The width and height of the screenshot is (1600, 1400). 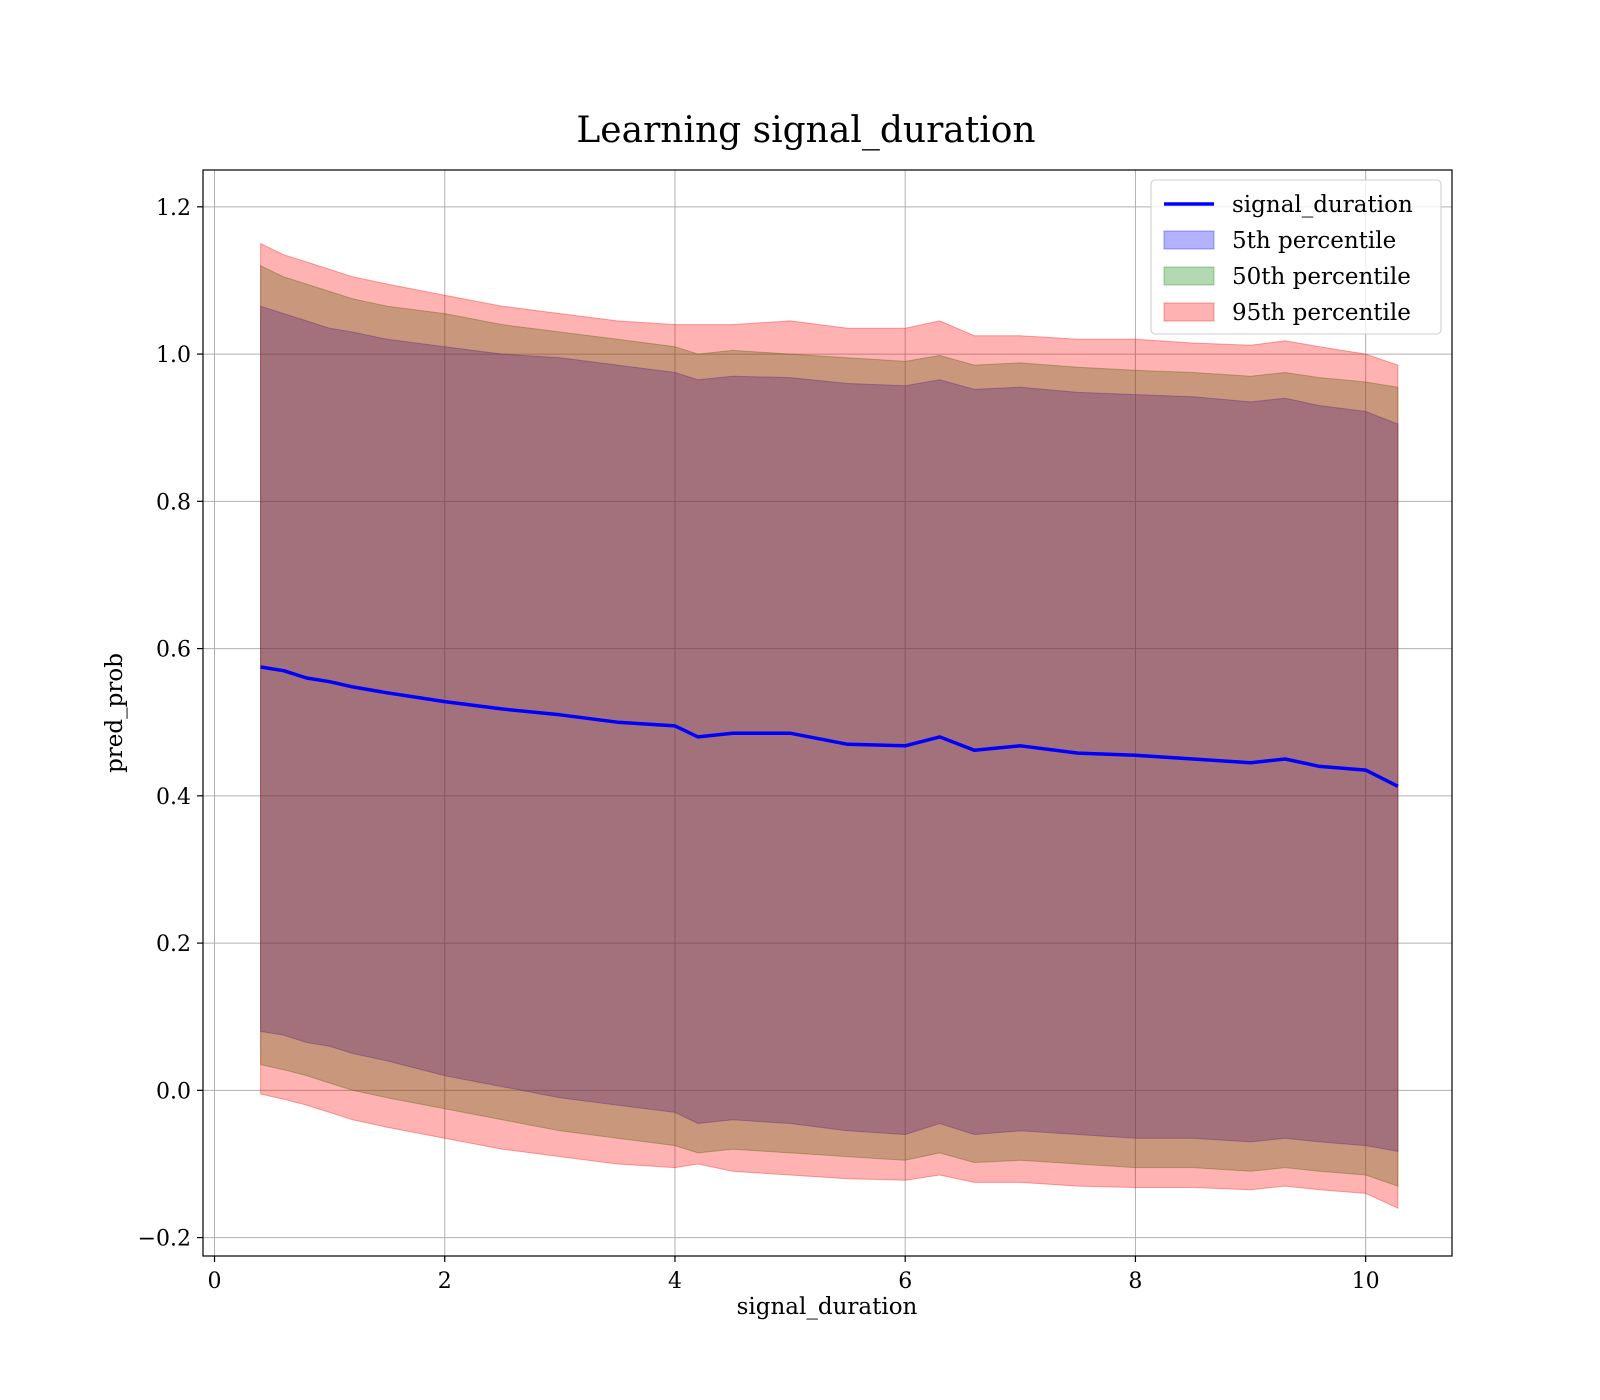 I want to click on y-tick-label: 1.2, so click(x=173, y=208).